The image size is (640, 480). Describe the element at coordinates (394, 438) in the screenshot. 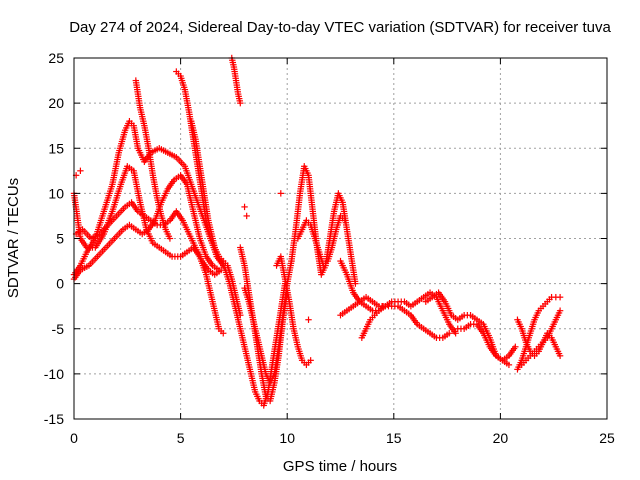

I see `x-tick-label: 15` at that location.